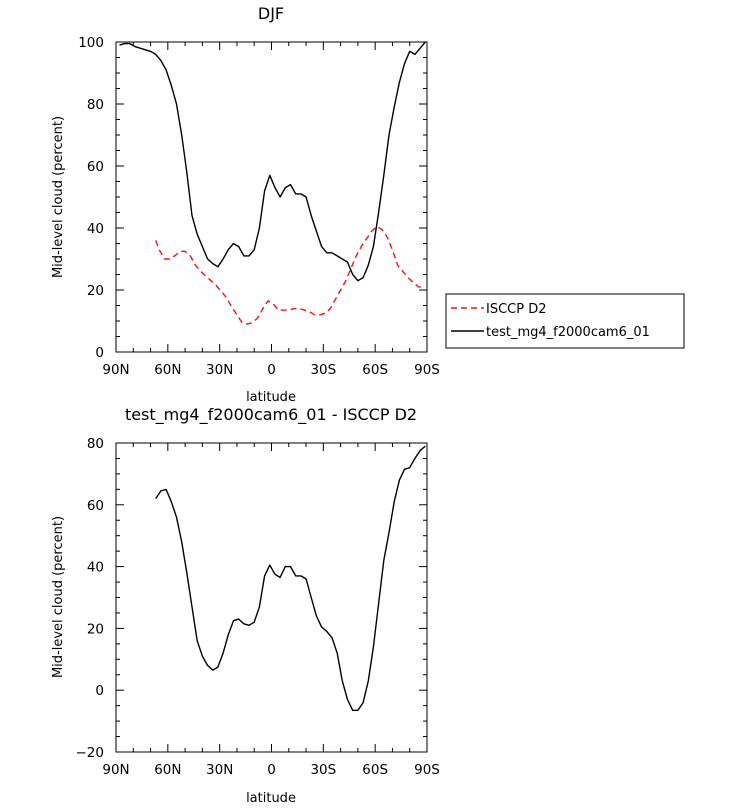 Image resolution: width=732 pixels, height=808 pixels. What do you see at coordinates (95, 229) in the screenshot?
I see `top-y-tick-label: 40` at bounding box center [95, 229].